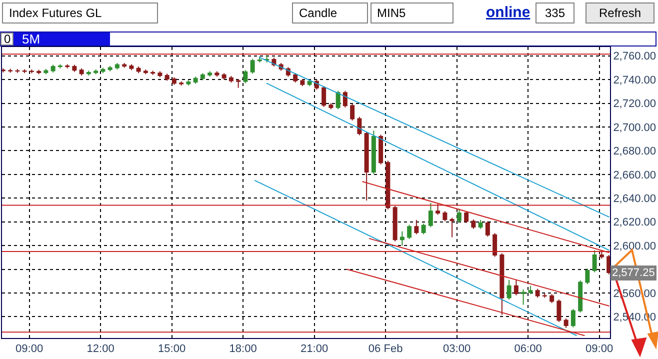 The width and height of the screenshot is (658, 359). I want to click on text: online, so click(508, 12).